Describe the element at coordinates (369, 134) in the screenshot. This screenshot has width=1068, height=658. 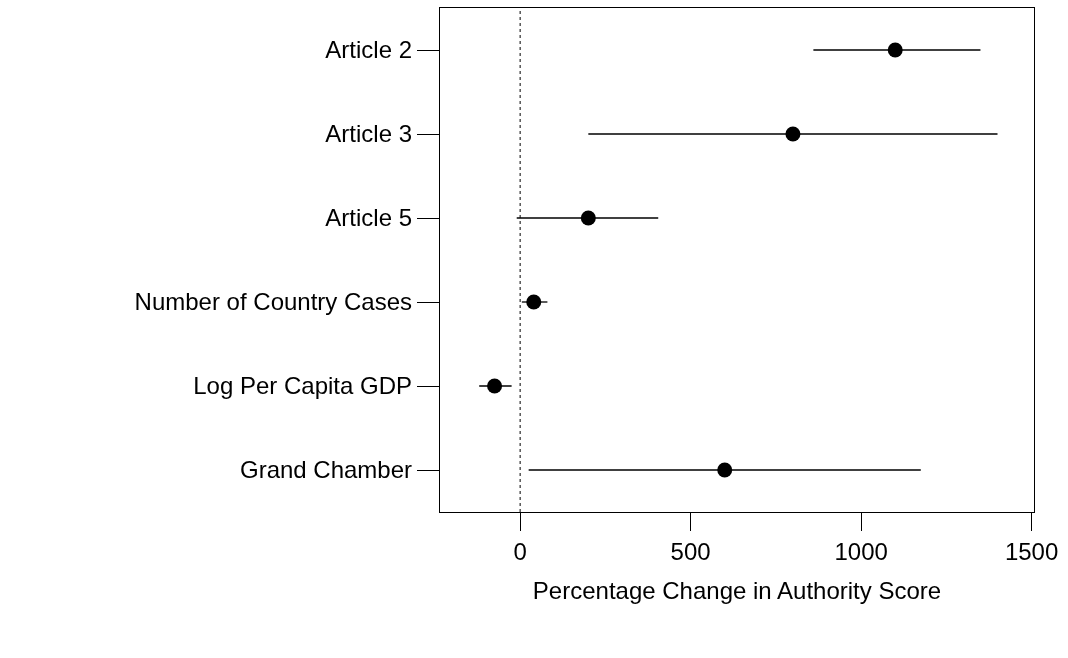
I see `y-tick-label: Article 3` at that location.